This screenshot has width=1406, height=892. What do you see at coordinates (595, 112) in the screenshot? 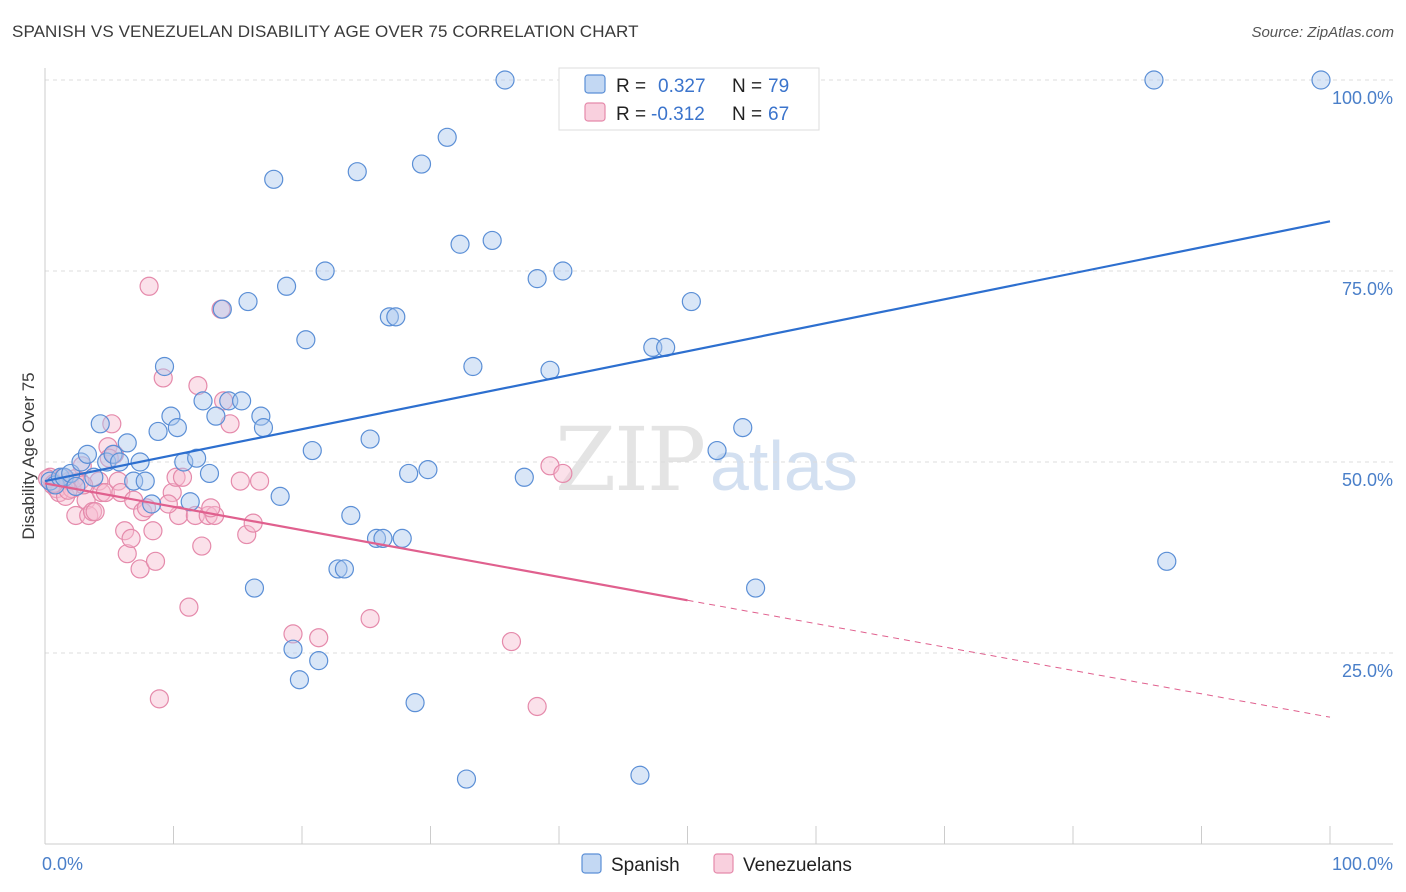
I see `legend-swatch-venezuelan` at bounding box center [595, 112].